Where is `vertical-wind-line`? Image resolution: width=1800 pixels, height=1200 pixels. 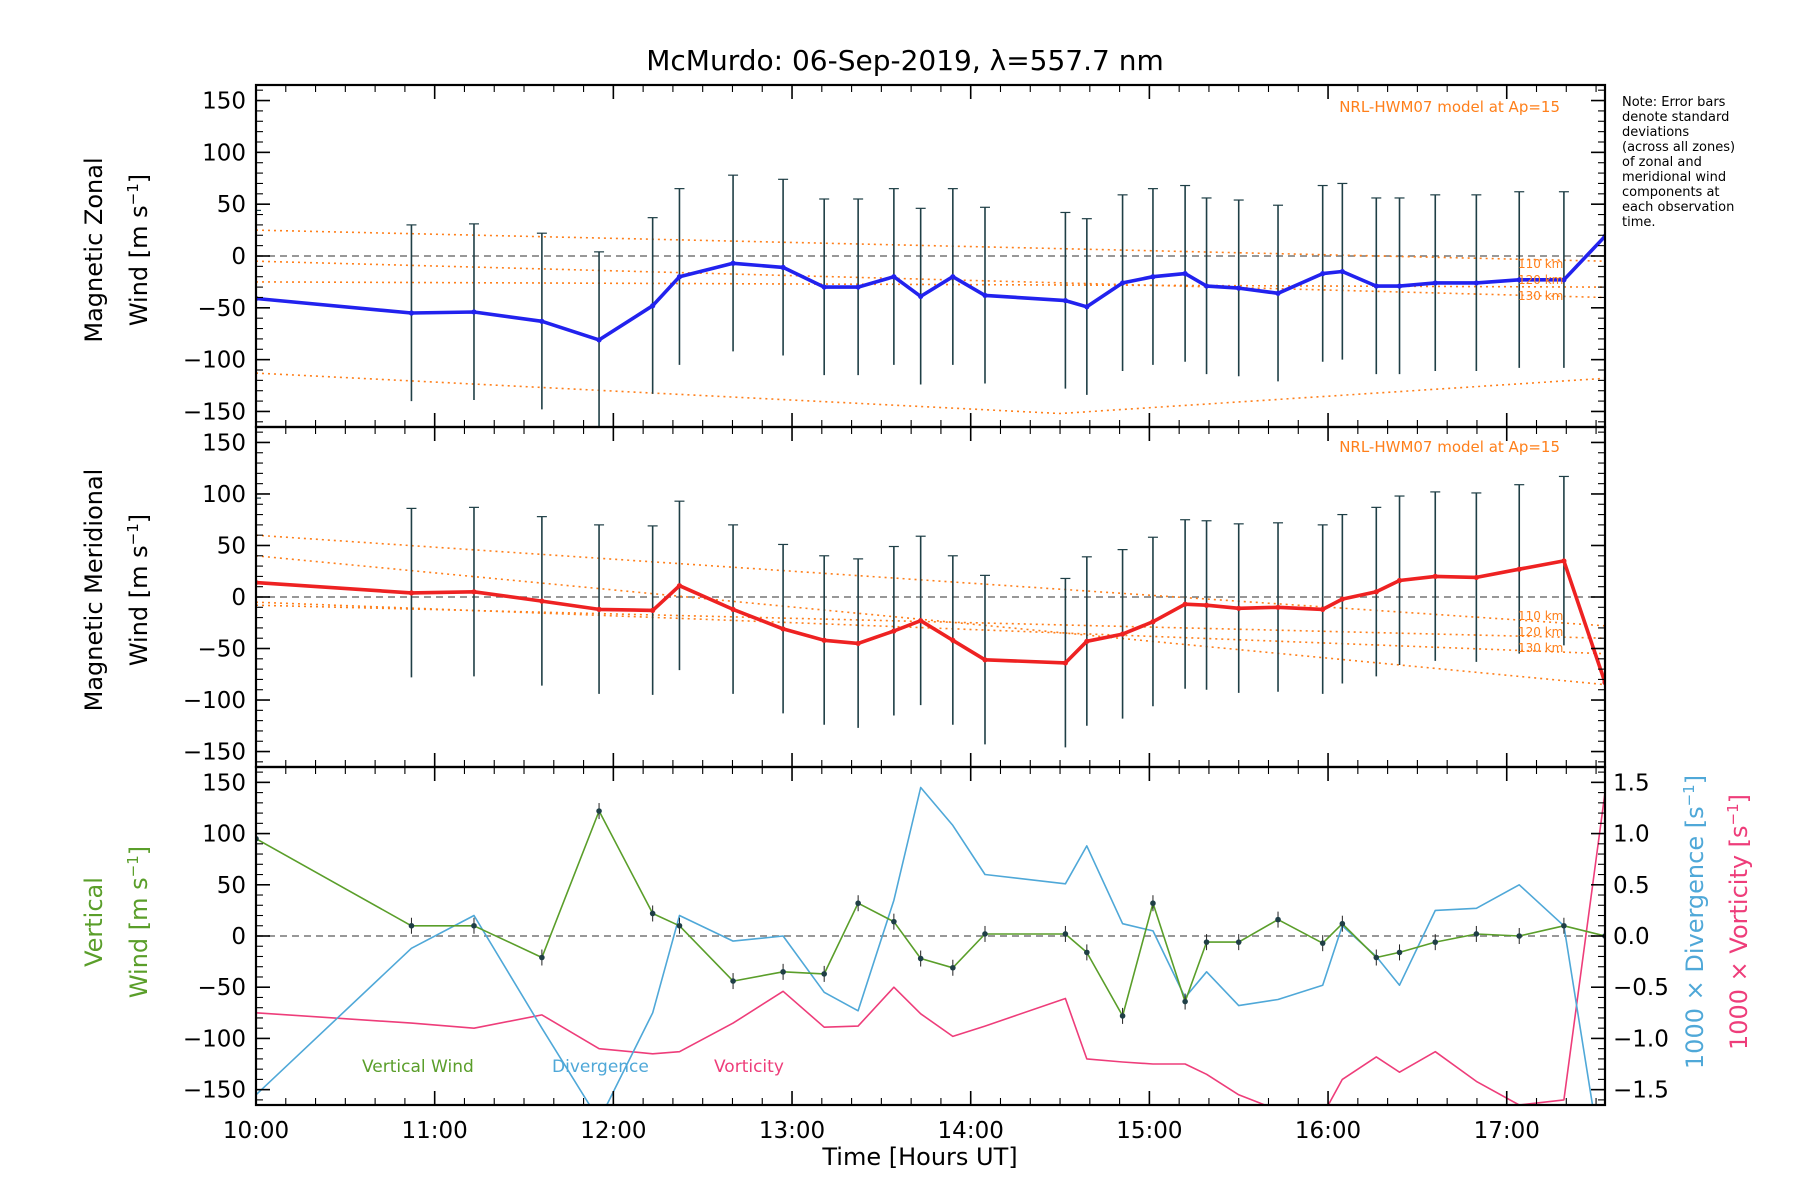 vertical-wind-line is located at coordinates (930, 913).